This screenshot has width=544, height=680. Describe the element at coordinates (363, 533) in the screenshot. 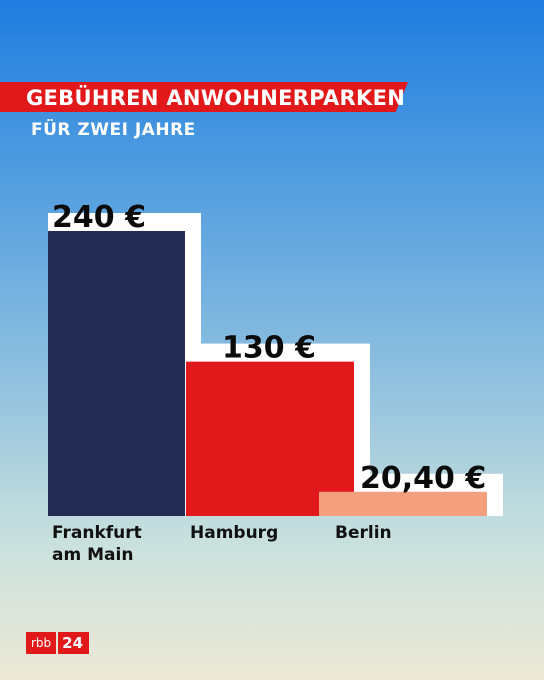

I see `category-label-3: Berlin` at that location.